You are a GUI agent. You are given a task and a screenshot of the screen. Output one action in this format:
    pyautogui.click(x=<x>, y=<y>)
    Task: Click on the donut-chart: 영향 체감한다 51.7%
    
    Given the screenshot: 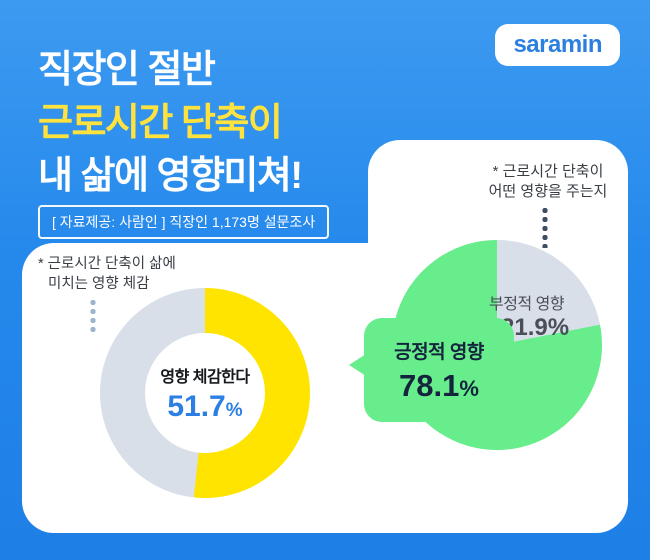 What is the action you would take?
    pyautogui.click(x=205, y=393)
    